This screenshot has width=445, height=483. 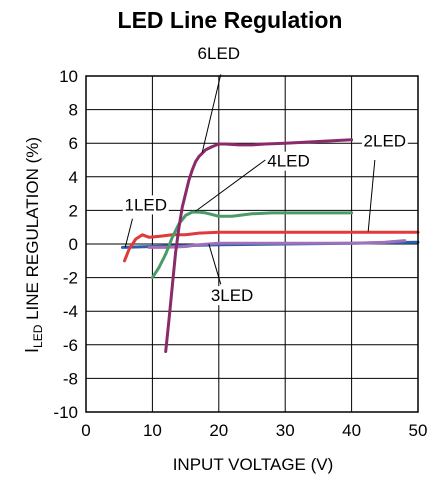 What do you see at coordinates (32, 231) in the screenshot?
I see `y-axis-label-rest: LINE REGULATION (%)` at bounding box center [32, 231].